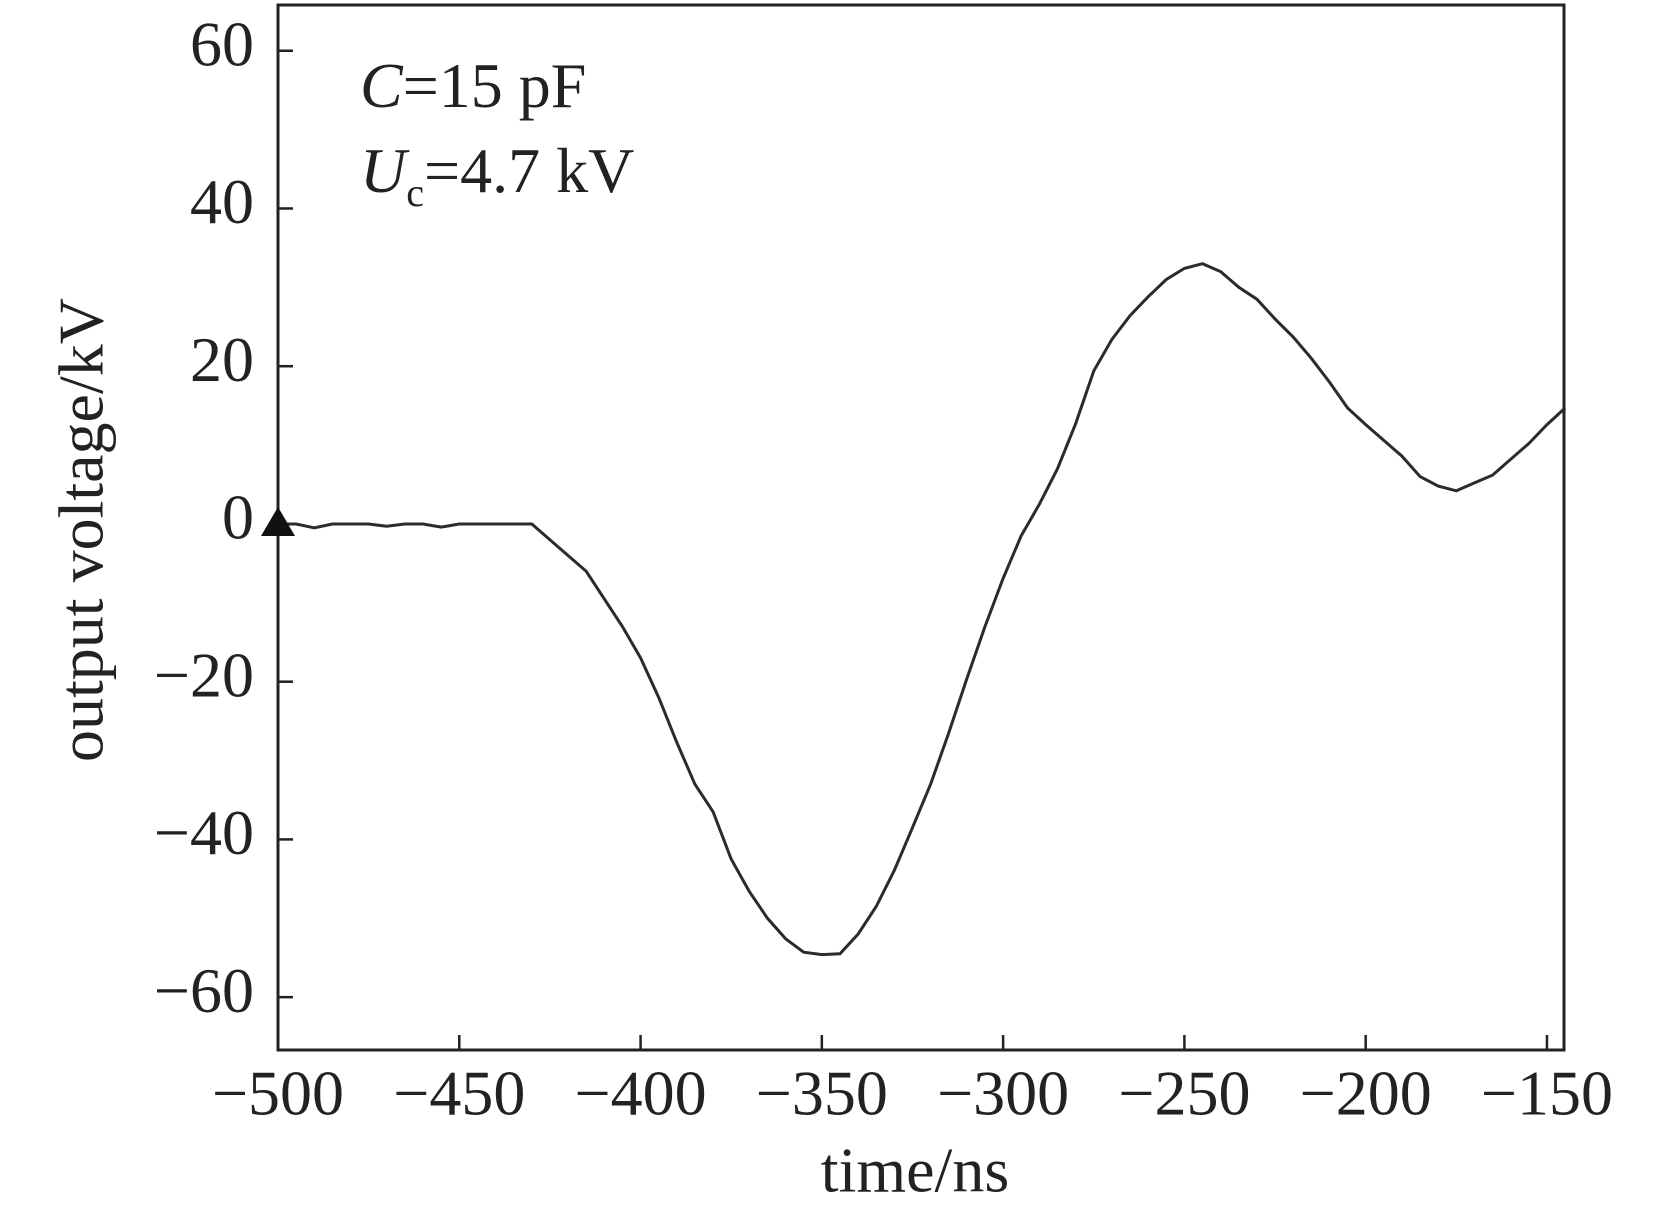 Image resolution: width=1654 pixels, height=1219 pixels. I want to click on x-tick-label: −150, so click(1547, 1093).